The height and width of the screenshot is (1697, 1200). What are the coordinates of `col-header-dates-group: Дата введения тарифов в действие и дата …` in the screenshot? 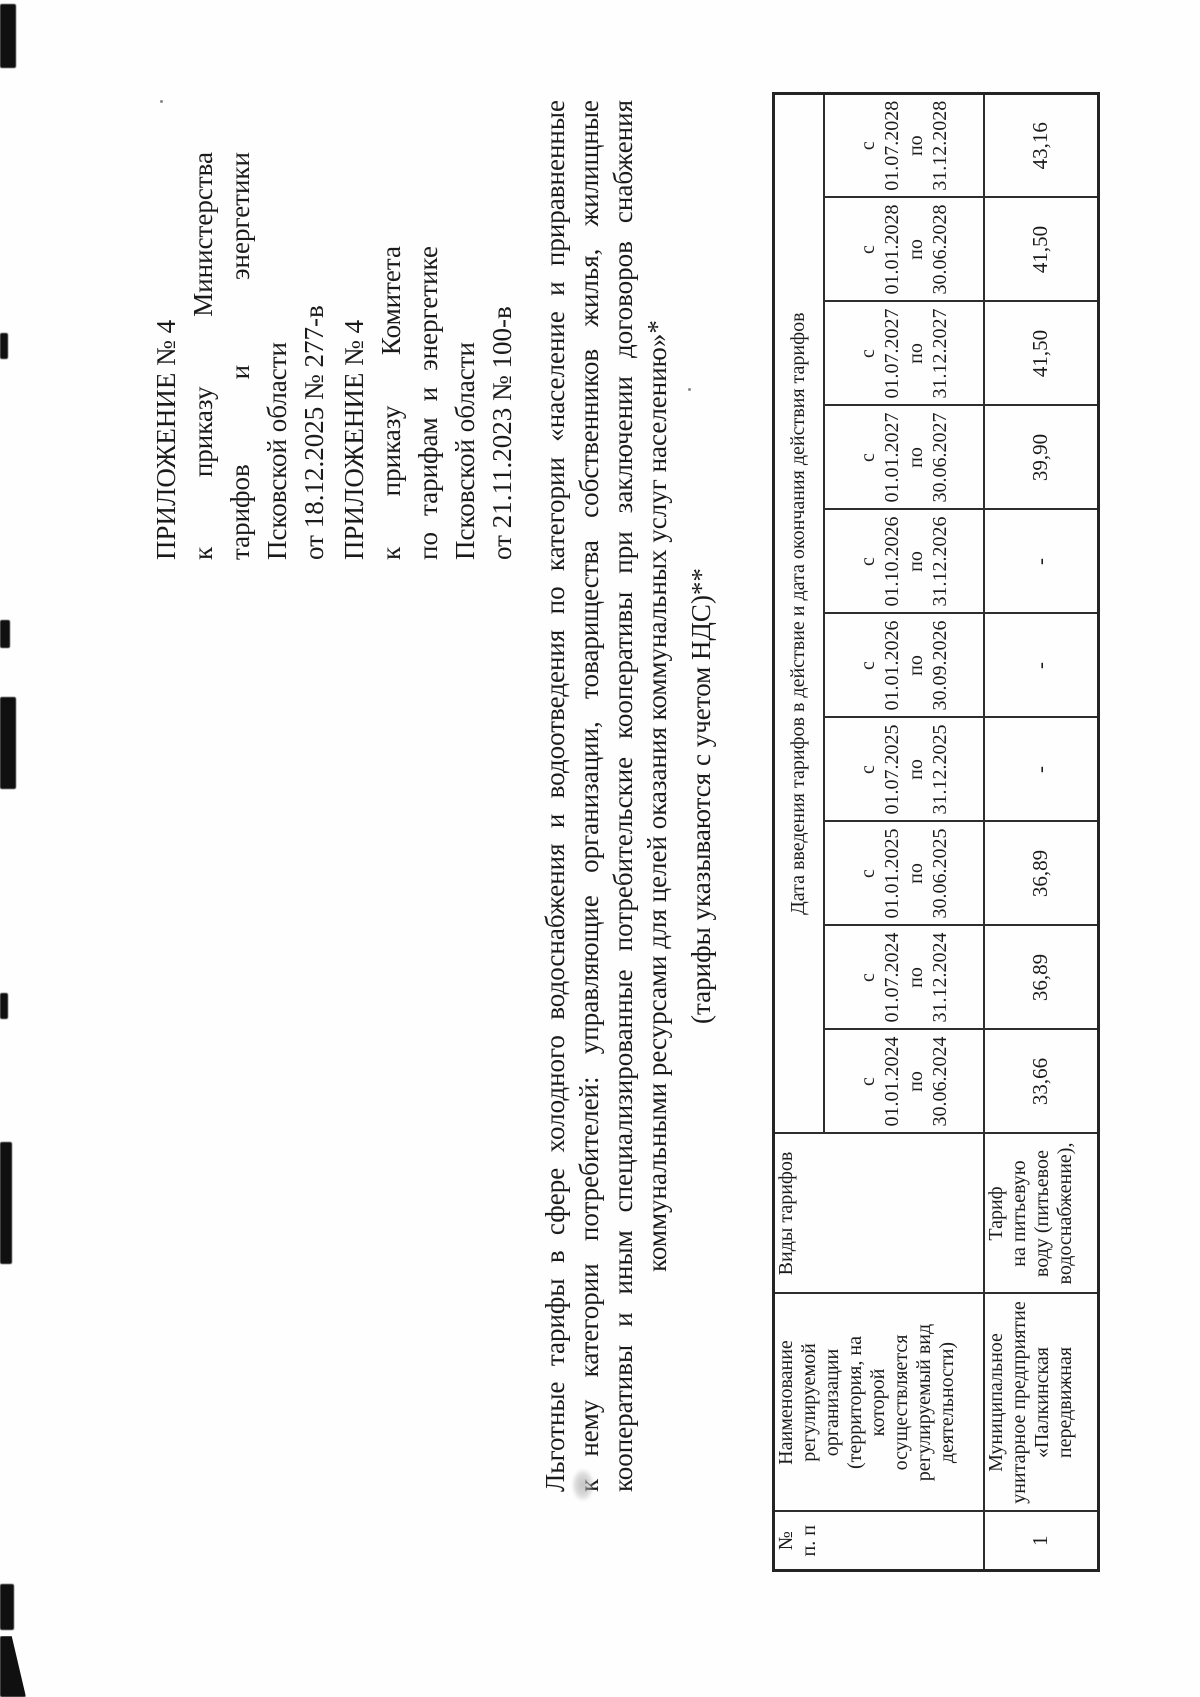 It's located at (798, 613).